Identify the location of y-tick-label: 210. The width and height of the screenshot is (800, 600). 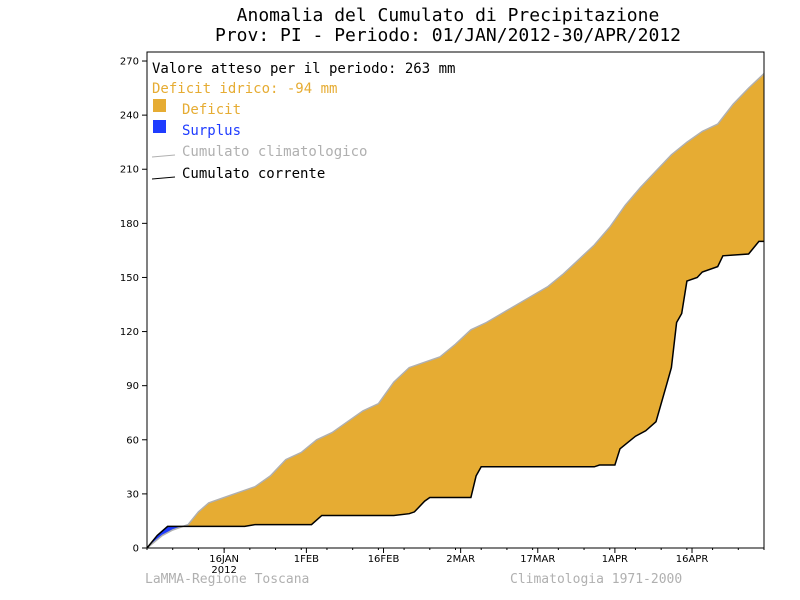
(129, 170).